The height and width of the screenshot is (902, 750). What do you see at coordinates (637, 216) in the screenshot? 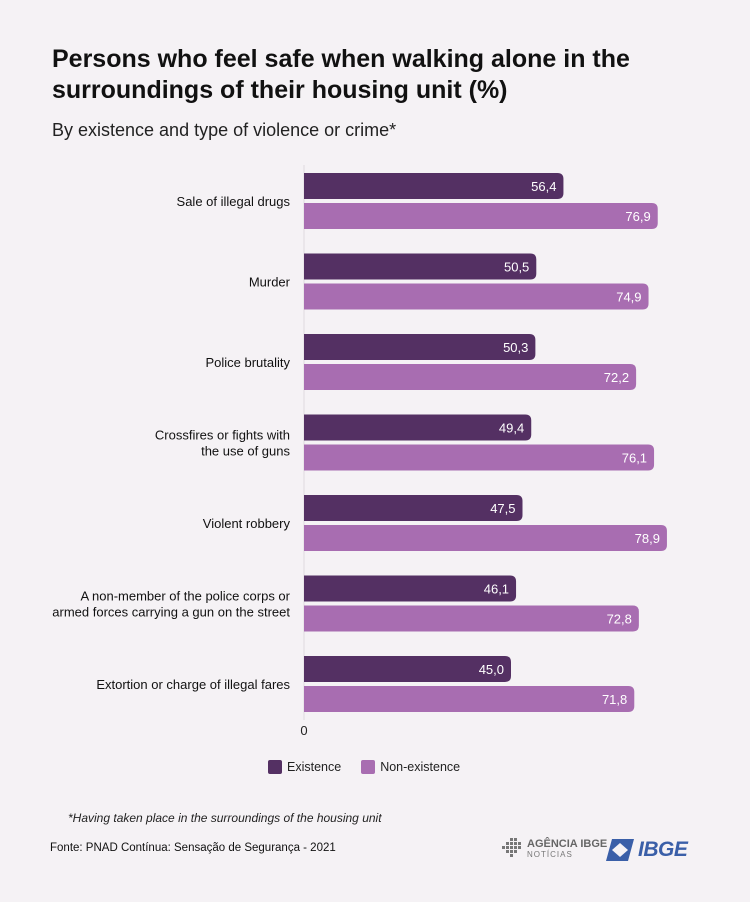
I see `bar-value-label: 76,9` at bounding box center [637, 216].